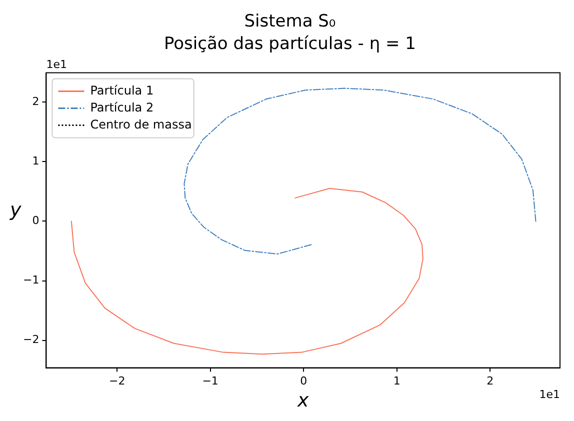  I want to click on y-tick-label: 0, so click(36, 221).